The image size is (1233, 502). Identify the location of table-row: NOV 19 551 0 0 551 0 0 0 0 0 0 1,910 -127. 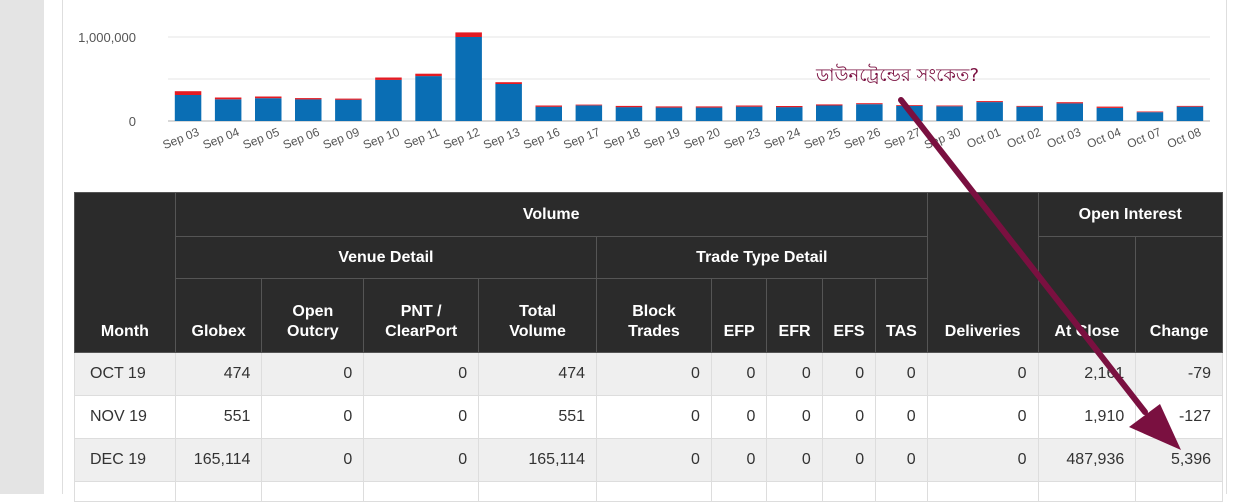
(648, 417).